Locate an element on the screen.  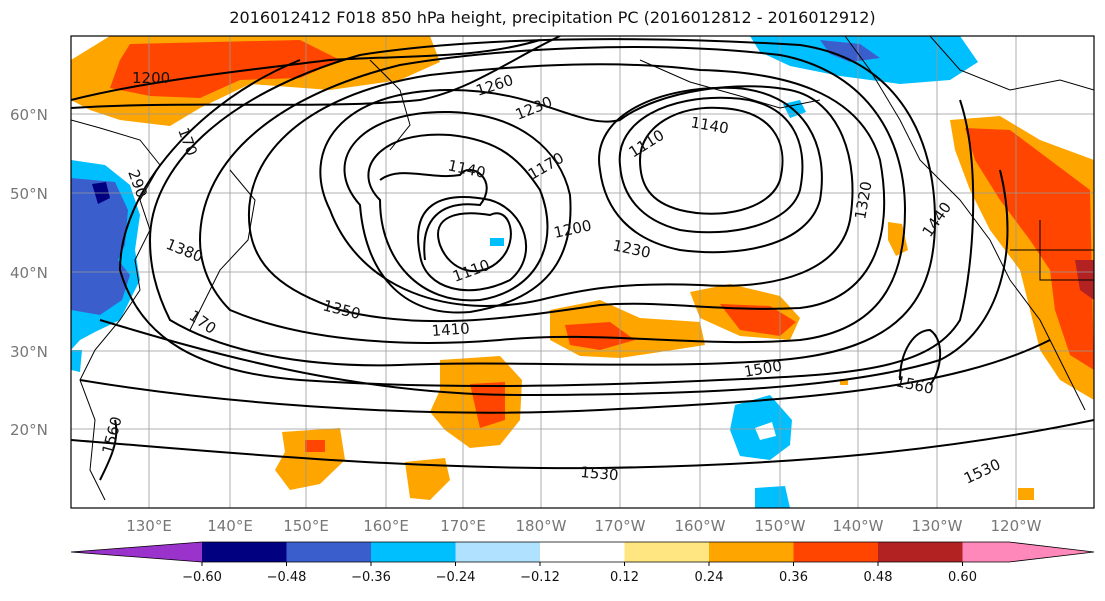
precip-area-ne-neg-core is located at coordinates (850, 51).